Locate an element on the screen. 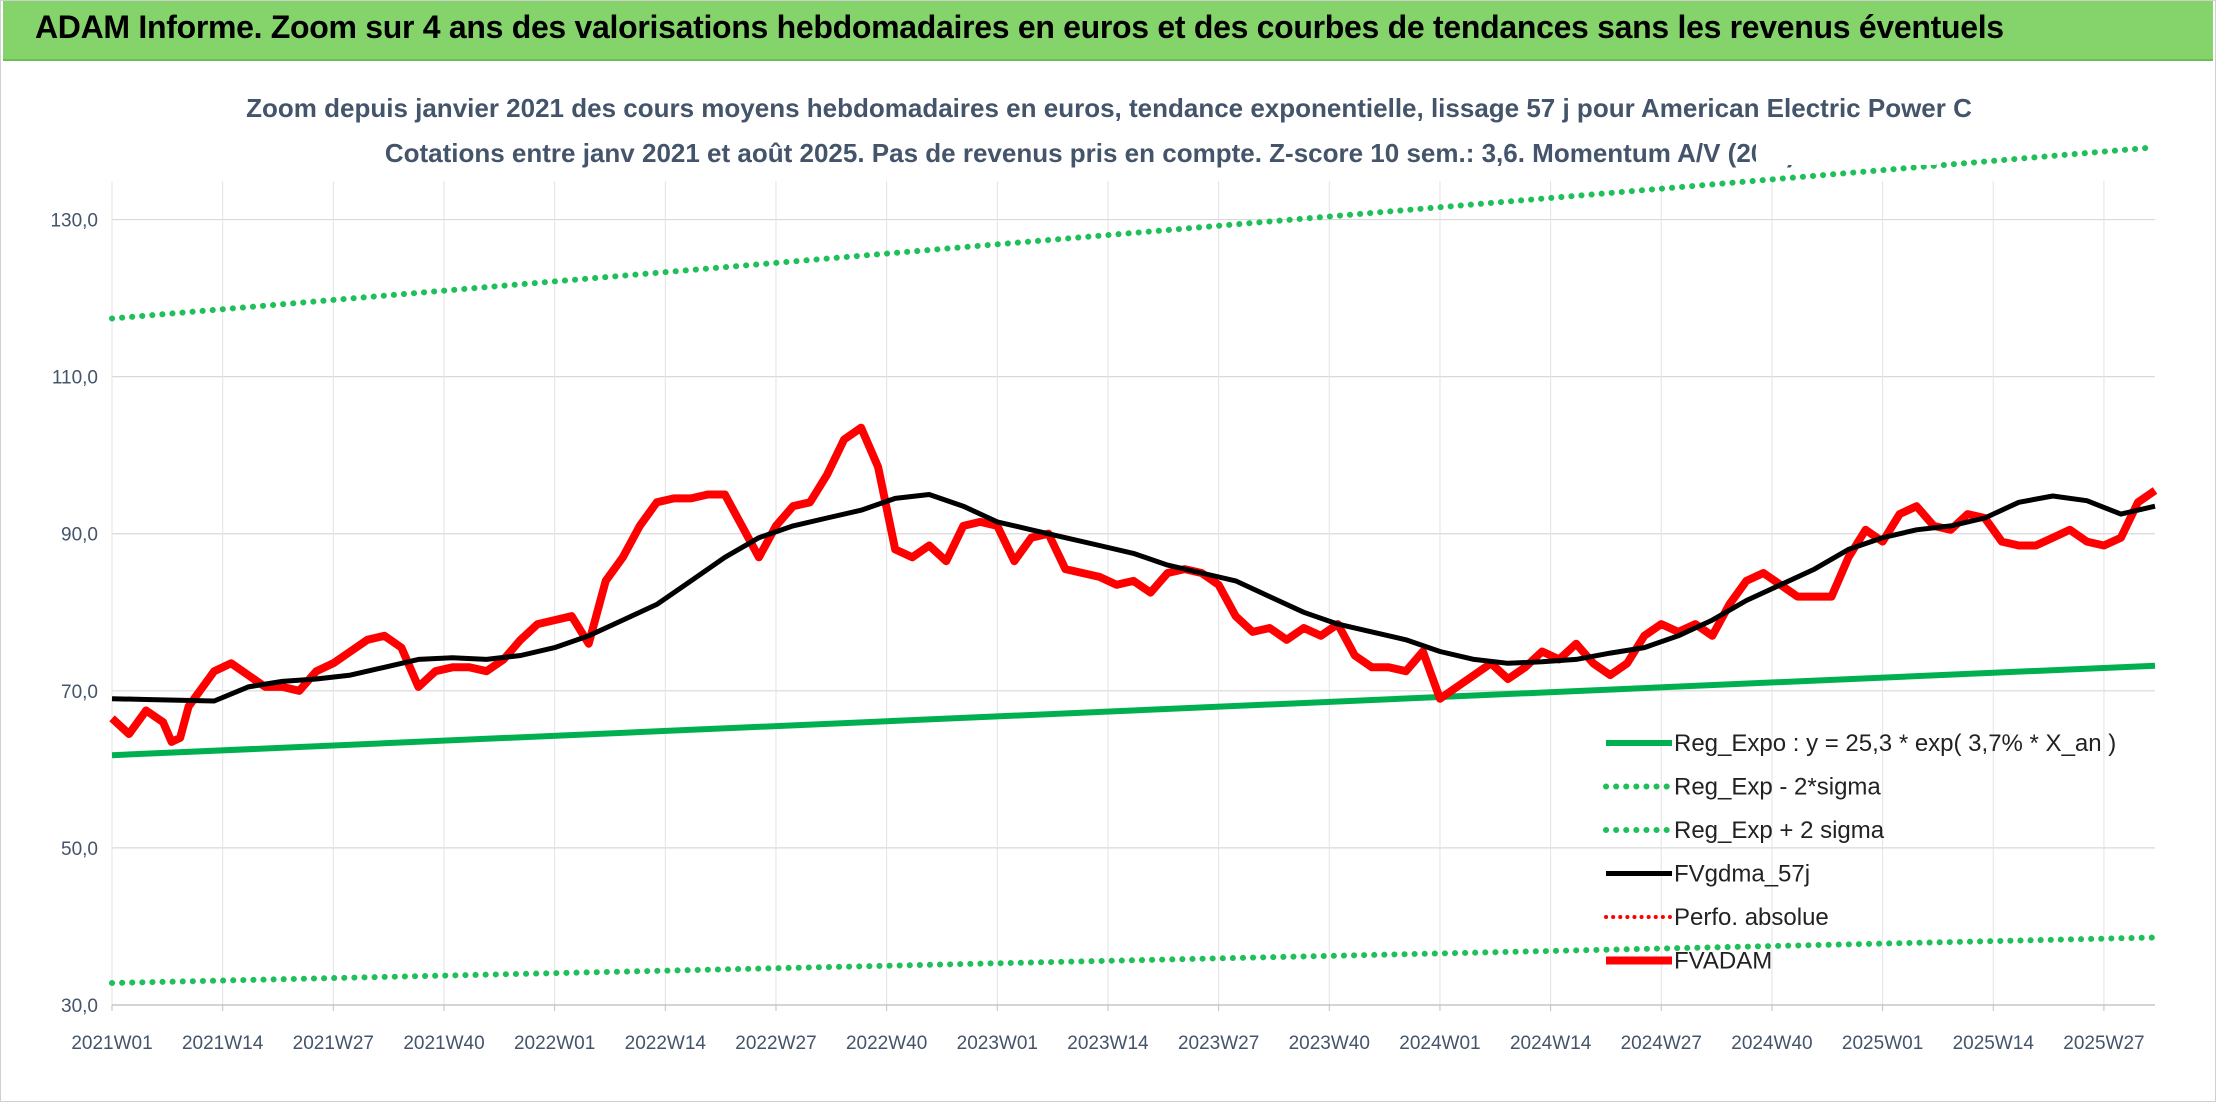  x-tick-label: 2023W01 is located at coordinates (997, 1043).